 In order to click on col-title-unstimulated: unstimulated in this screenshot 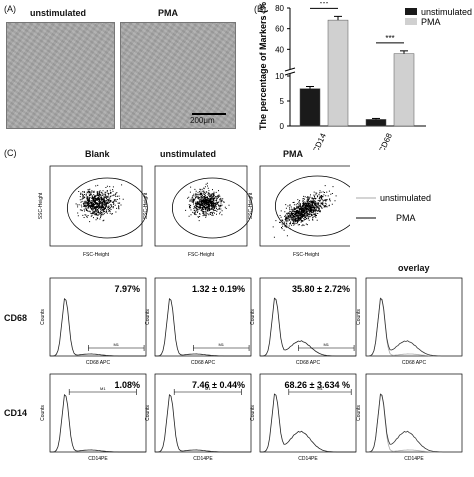, I will do `click(188, 154)`.